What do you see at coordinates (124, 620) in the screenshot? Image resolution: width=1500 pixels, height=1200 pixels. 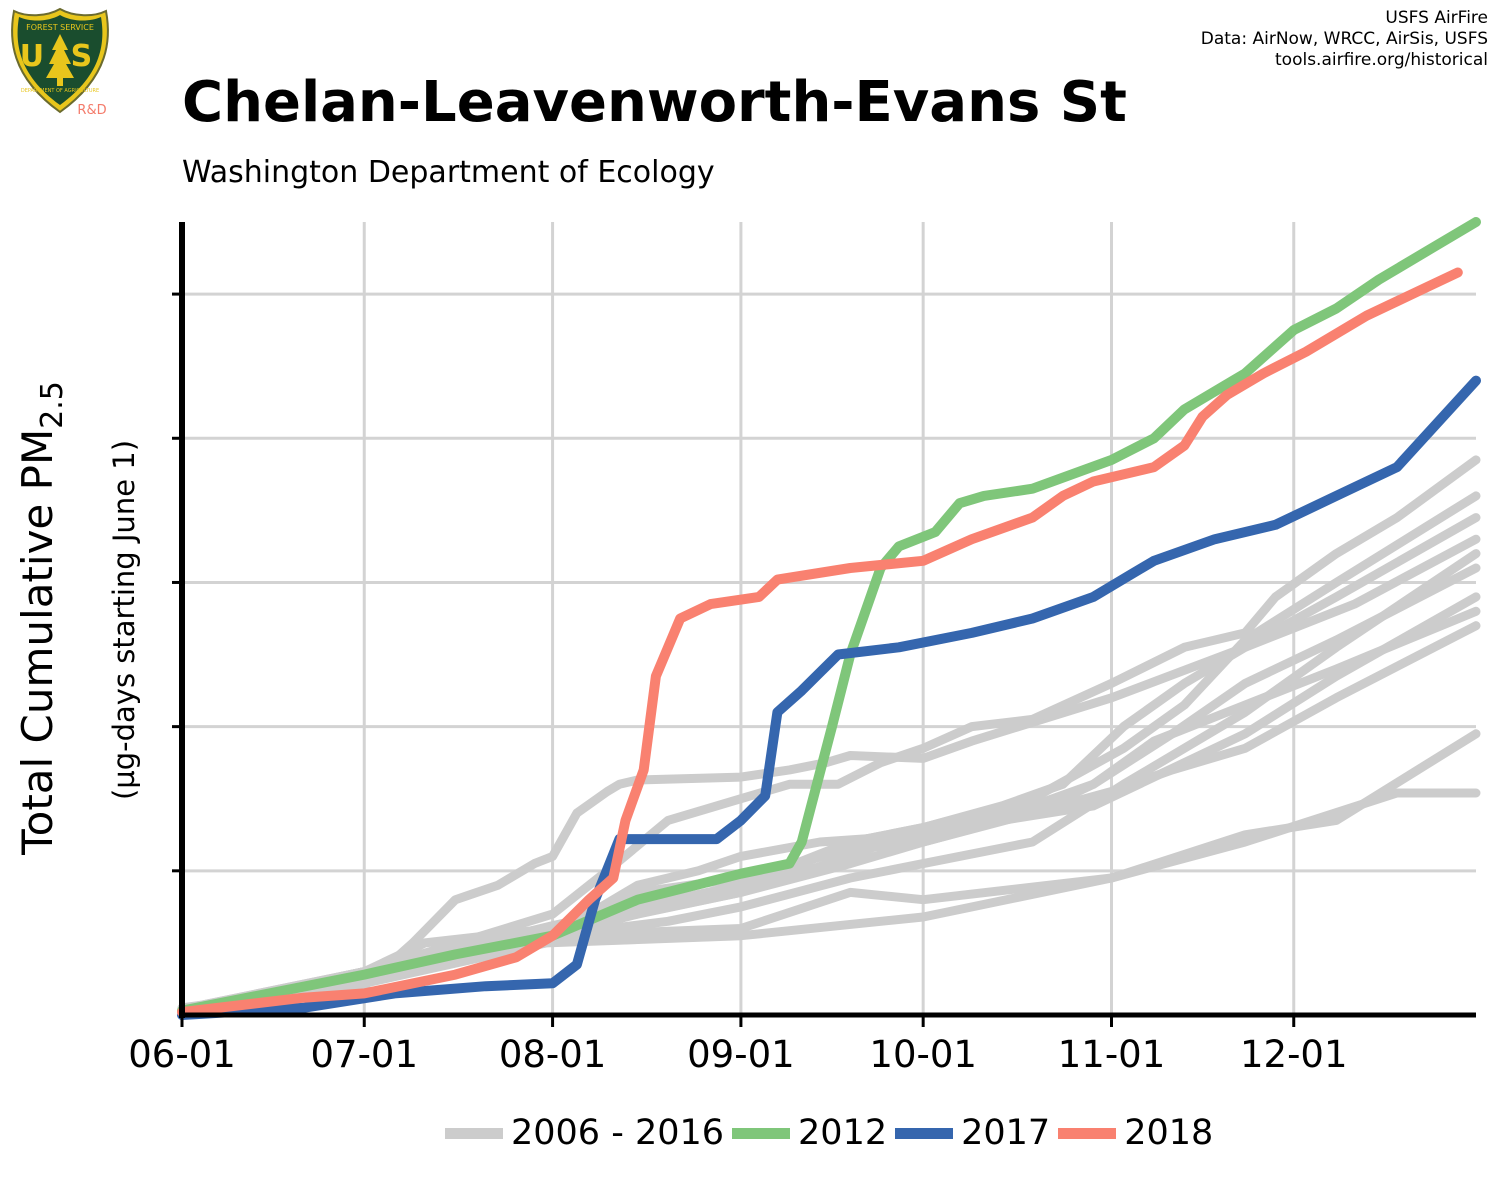 I see `y-axis-note: (µg-days starting June 1)` at bounding box center [124, 620].